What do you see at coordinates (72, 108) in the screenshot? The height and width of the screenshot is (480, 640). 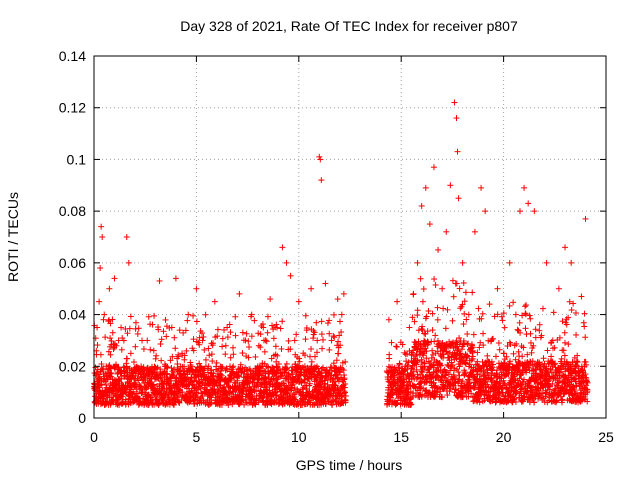 I see `y-tick-label: 0.12` at bounding box center [72, 108].